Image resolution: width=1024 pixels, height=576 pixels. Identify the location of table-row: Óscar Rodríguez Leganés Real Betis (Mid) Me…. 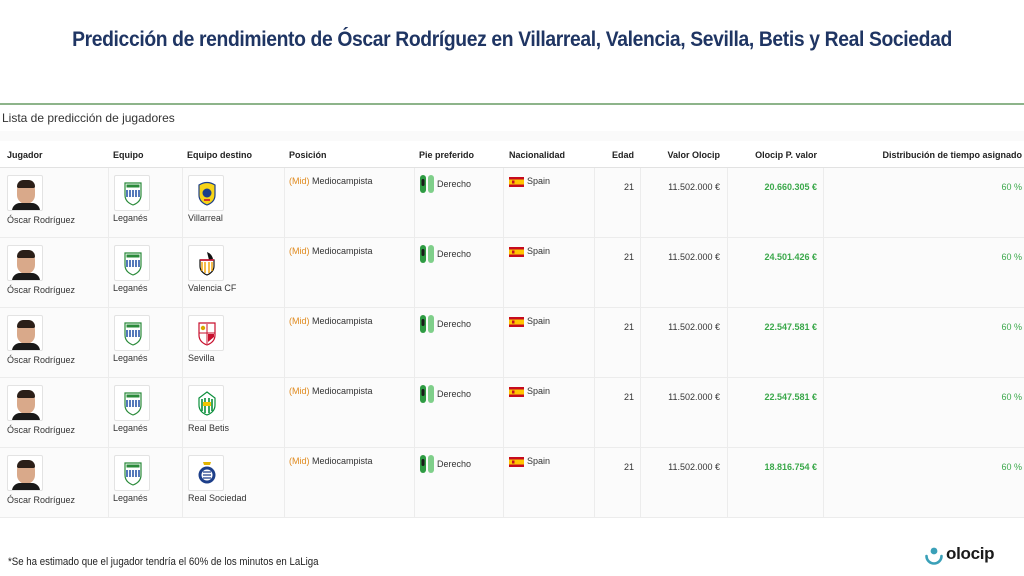
(512, 413).